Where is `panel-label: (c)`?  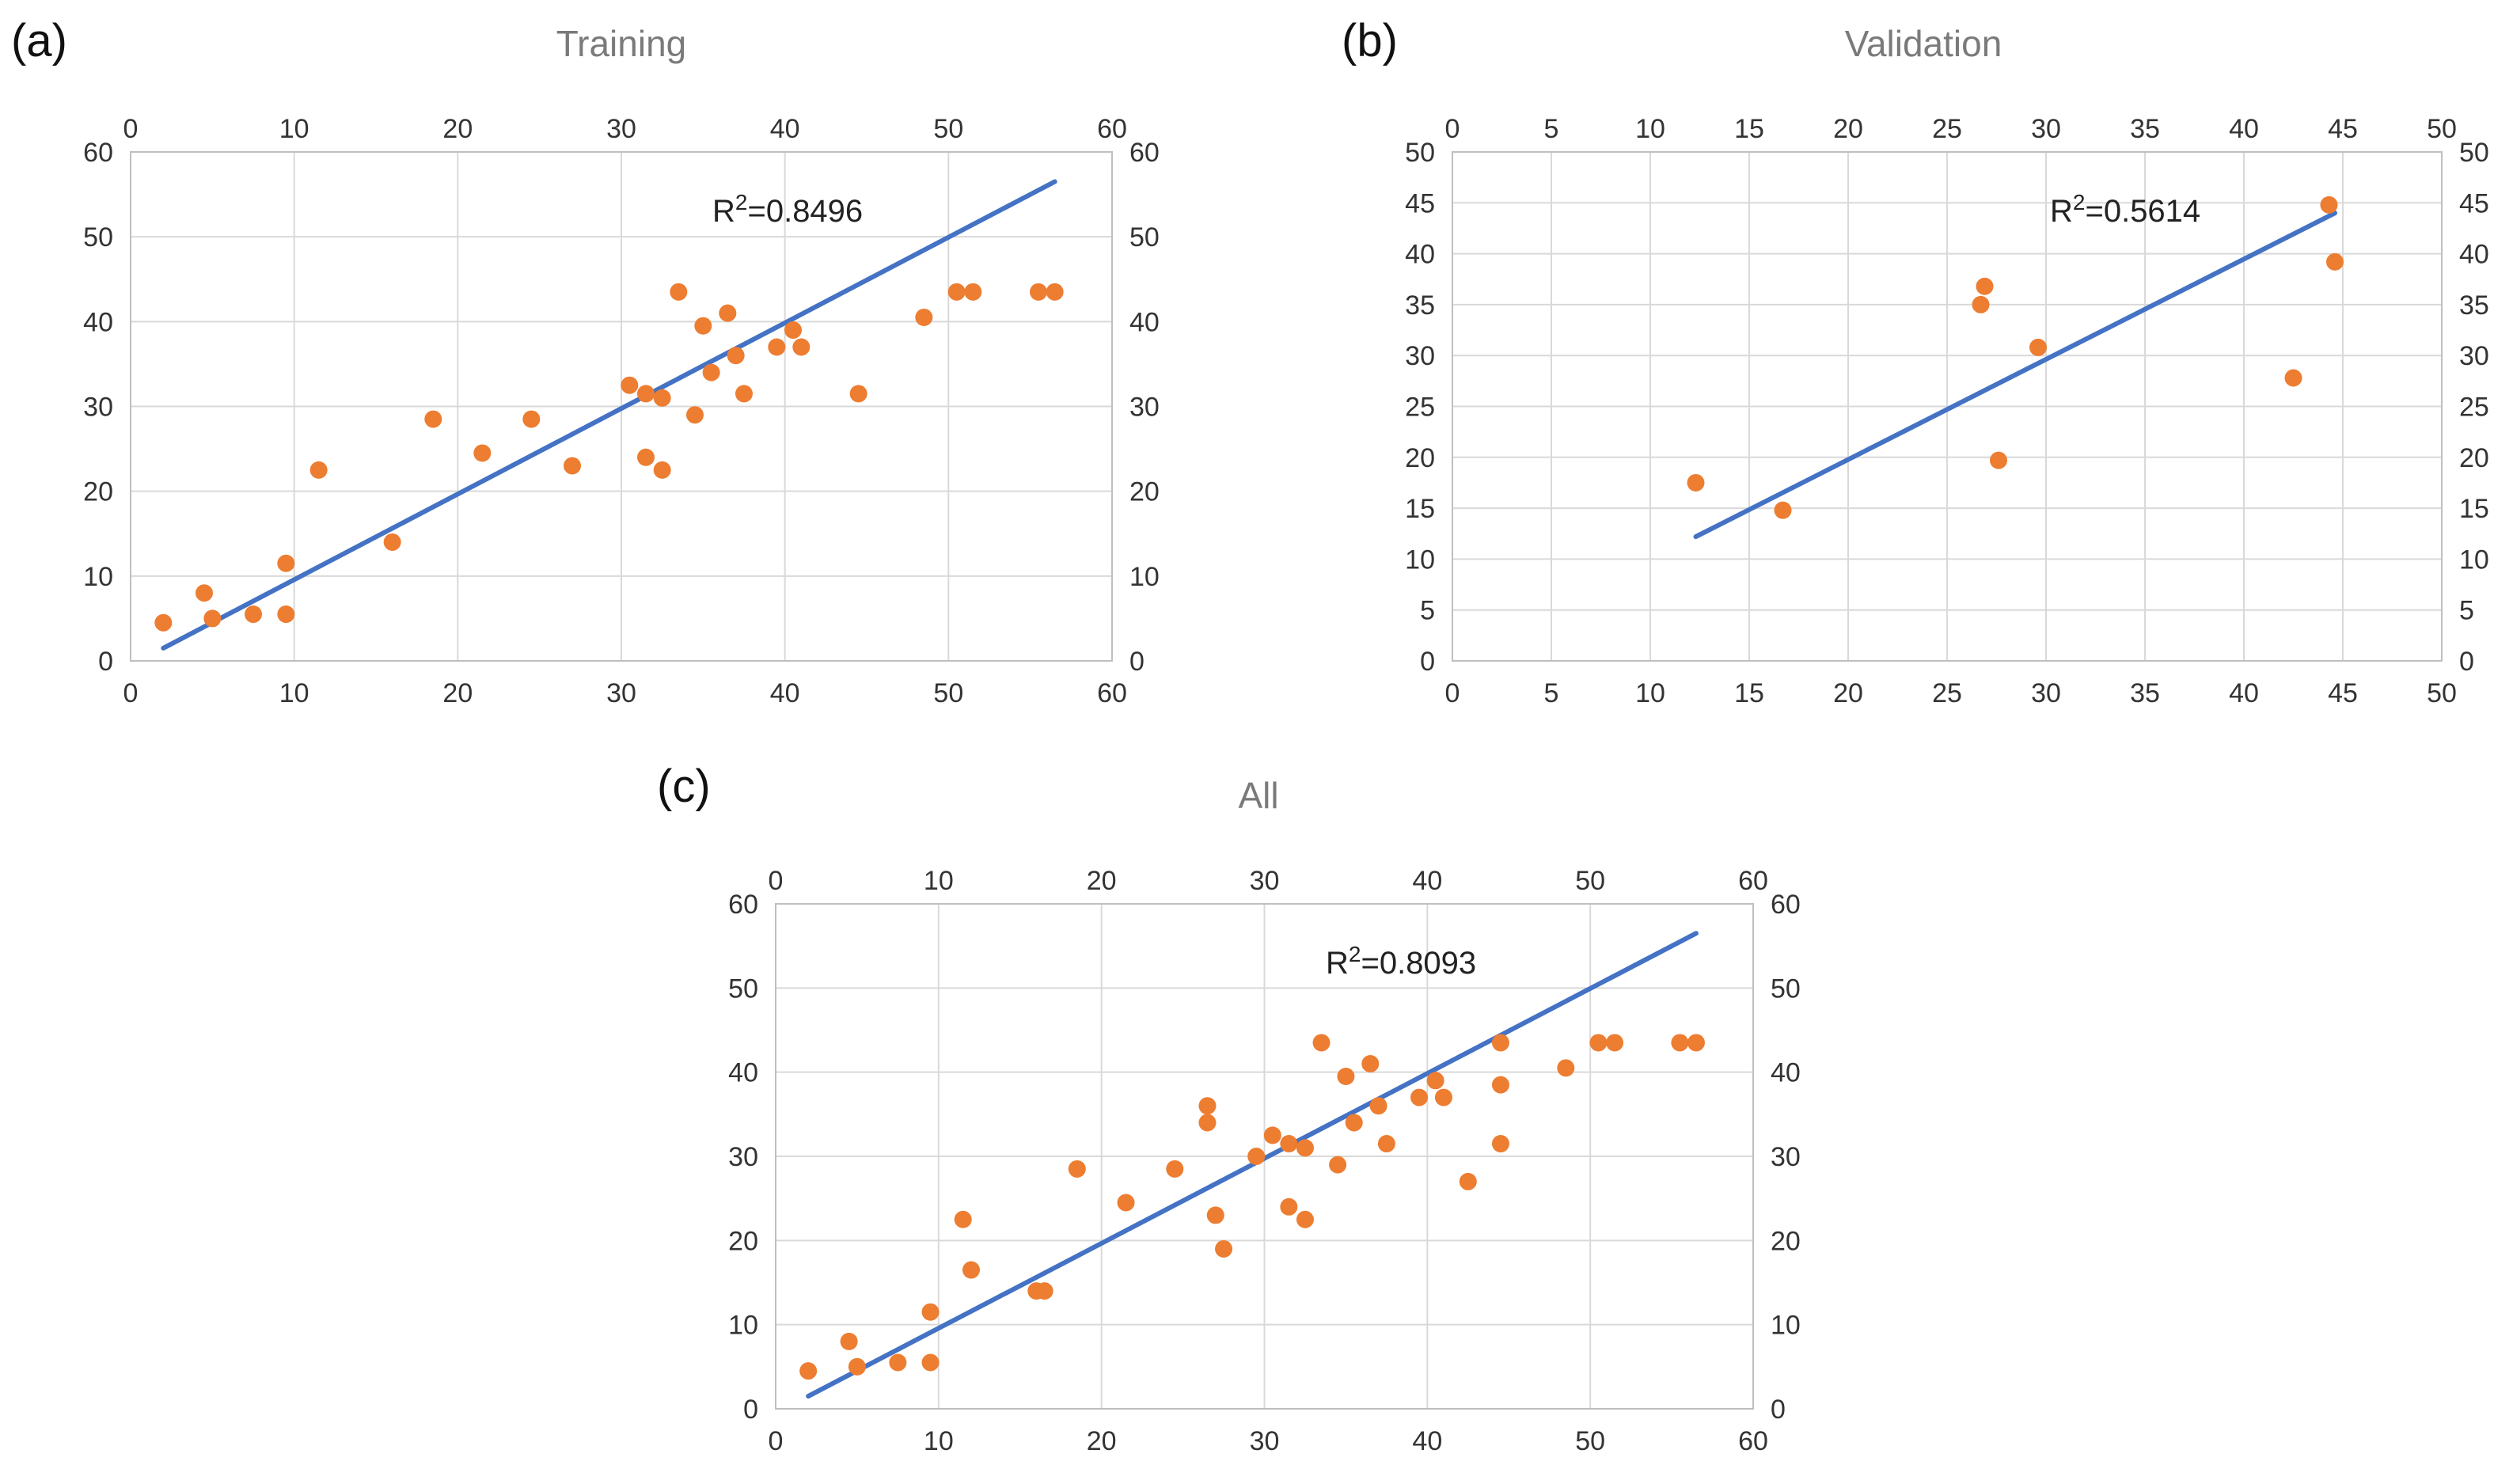 panel-label: (c) is located at coordinates (684, 786).